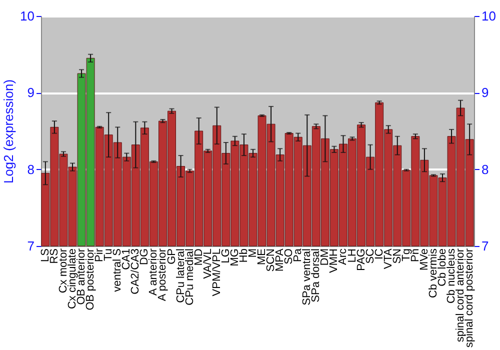 The height and width of the screenshot is (350, 500). What do you see at coordinates (424, 259) in the screenshot?
I see `x-tick-label: MVe` at bounding box center [424, 259].